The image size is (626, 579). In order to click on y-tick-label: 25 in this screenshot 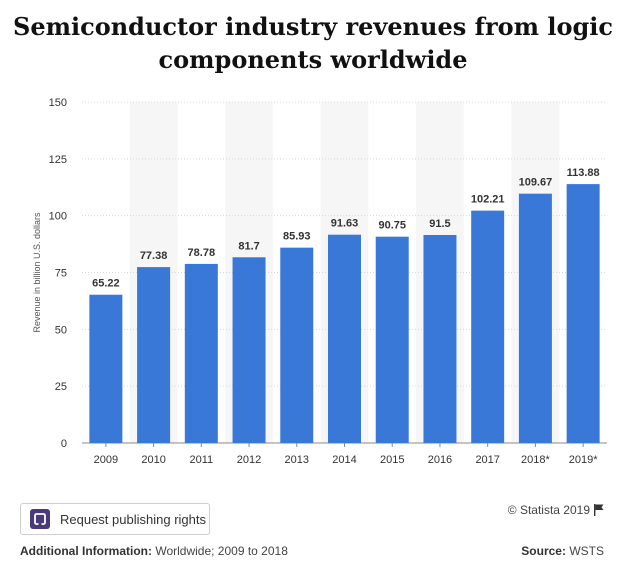, I will do `click(61, 387)`.